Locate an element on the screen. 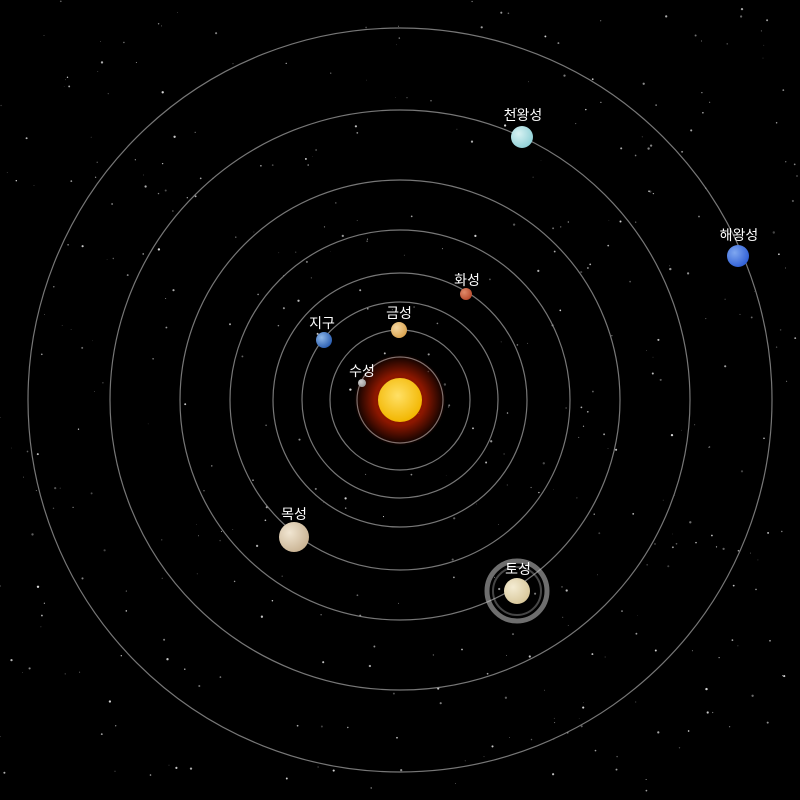 The width and height of the screenshot is (800, 800). planet-body-jupiter is located at coordinates (294, 537).